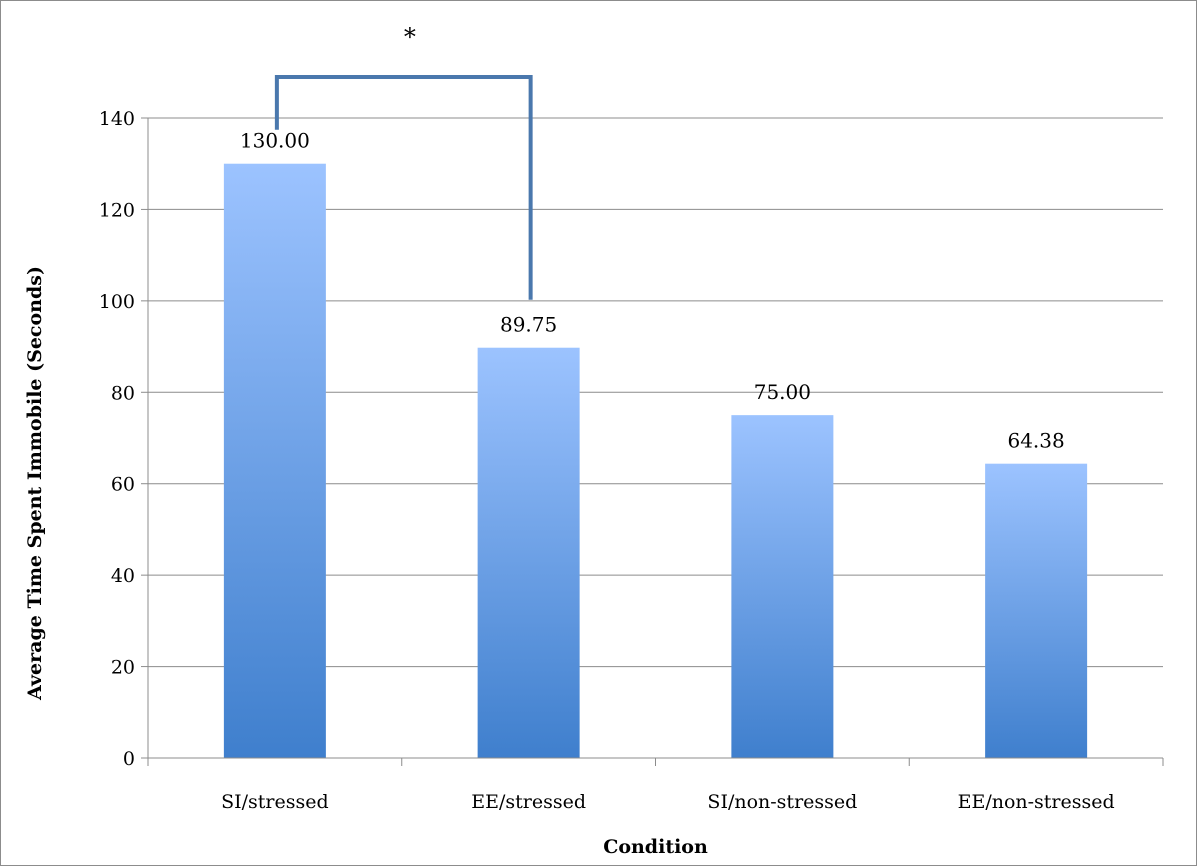 The width and height of the screenshot is (1197, 866). Describe the element at coordinates (1036, 802) in the screenshot. I see `x-tick-label: EE/non-stressed` at that location.